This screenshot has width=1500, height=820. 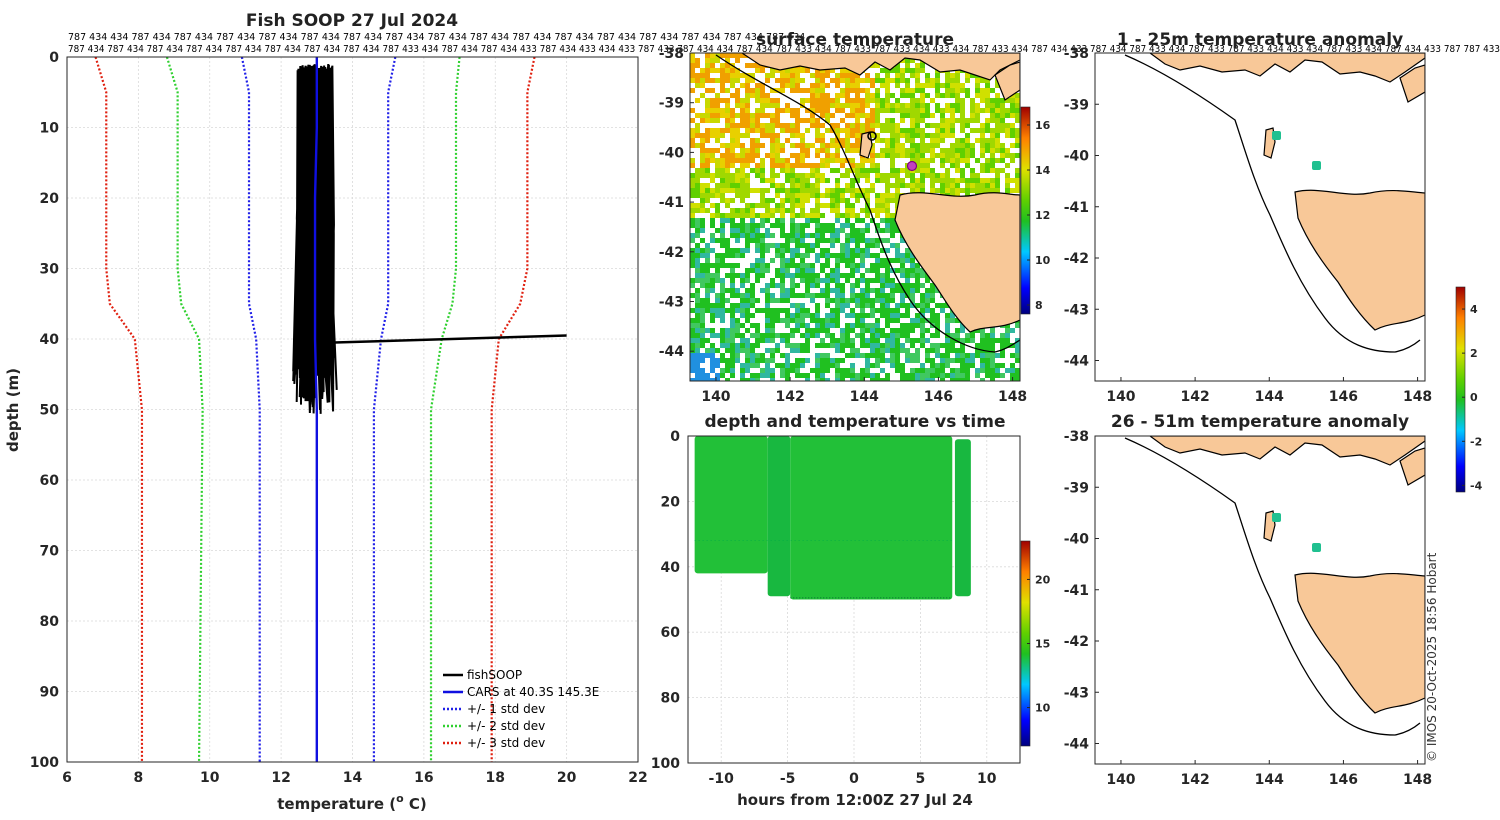 I want to click on anom2-xtick: 146, so click(x=1343, y=780).